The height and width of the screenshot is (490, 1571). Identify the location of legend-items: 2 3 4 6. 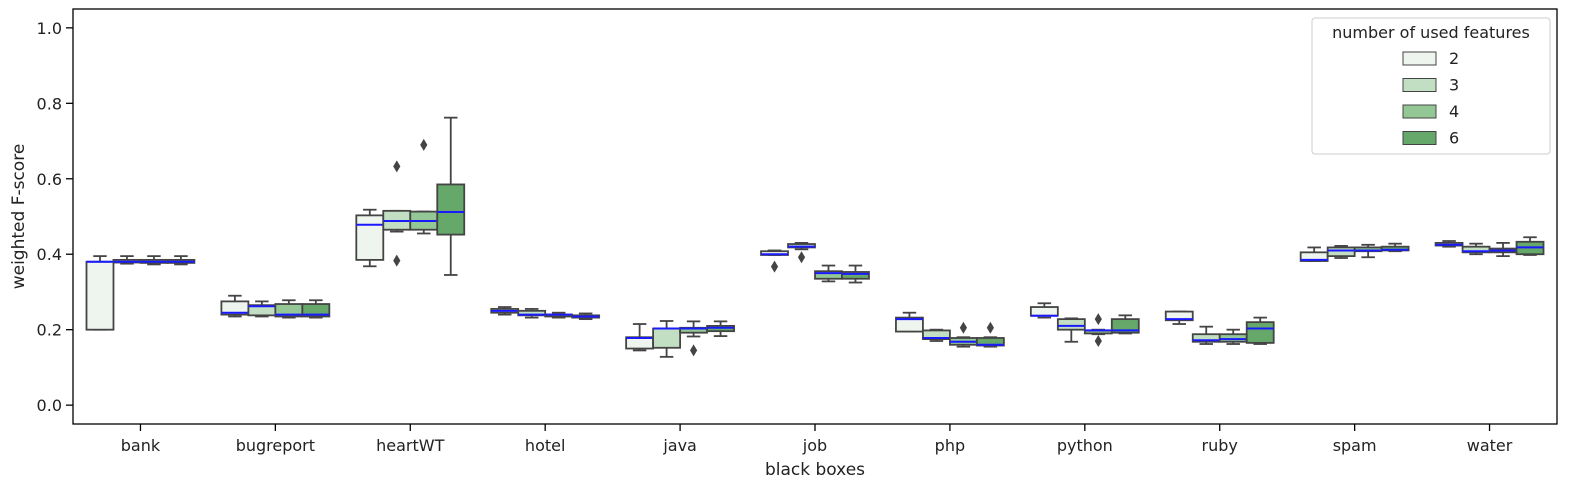
(1430, 98).